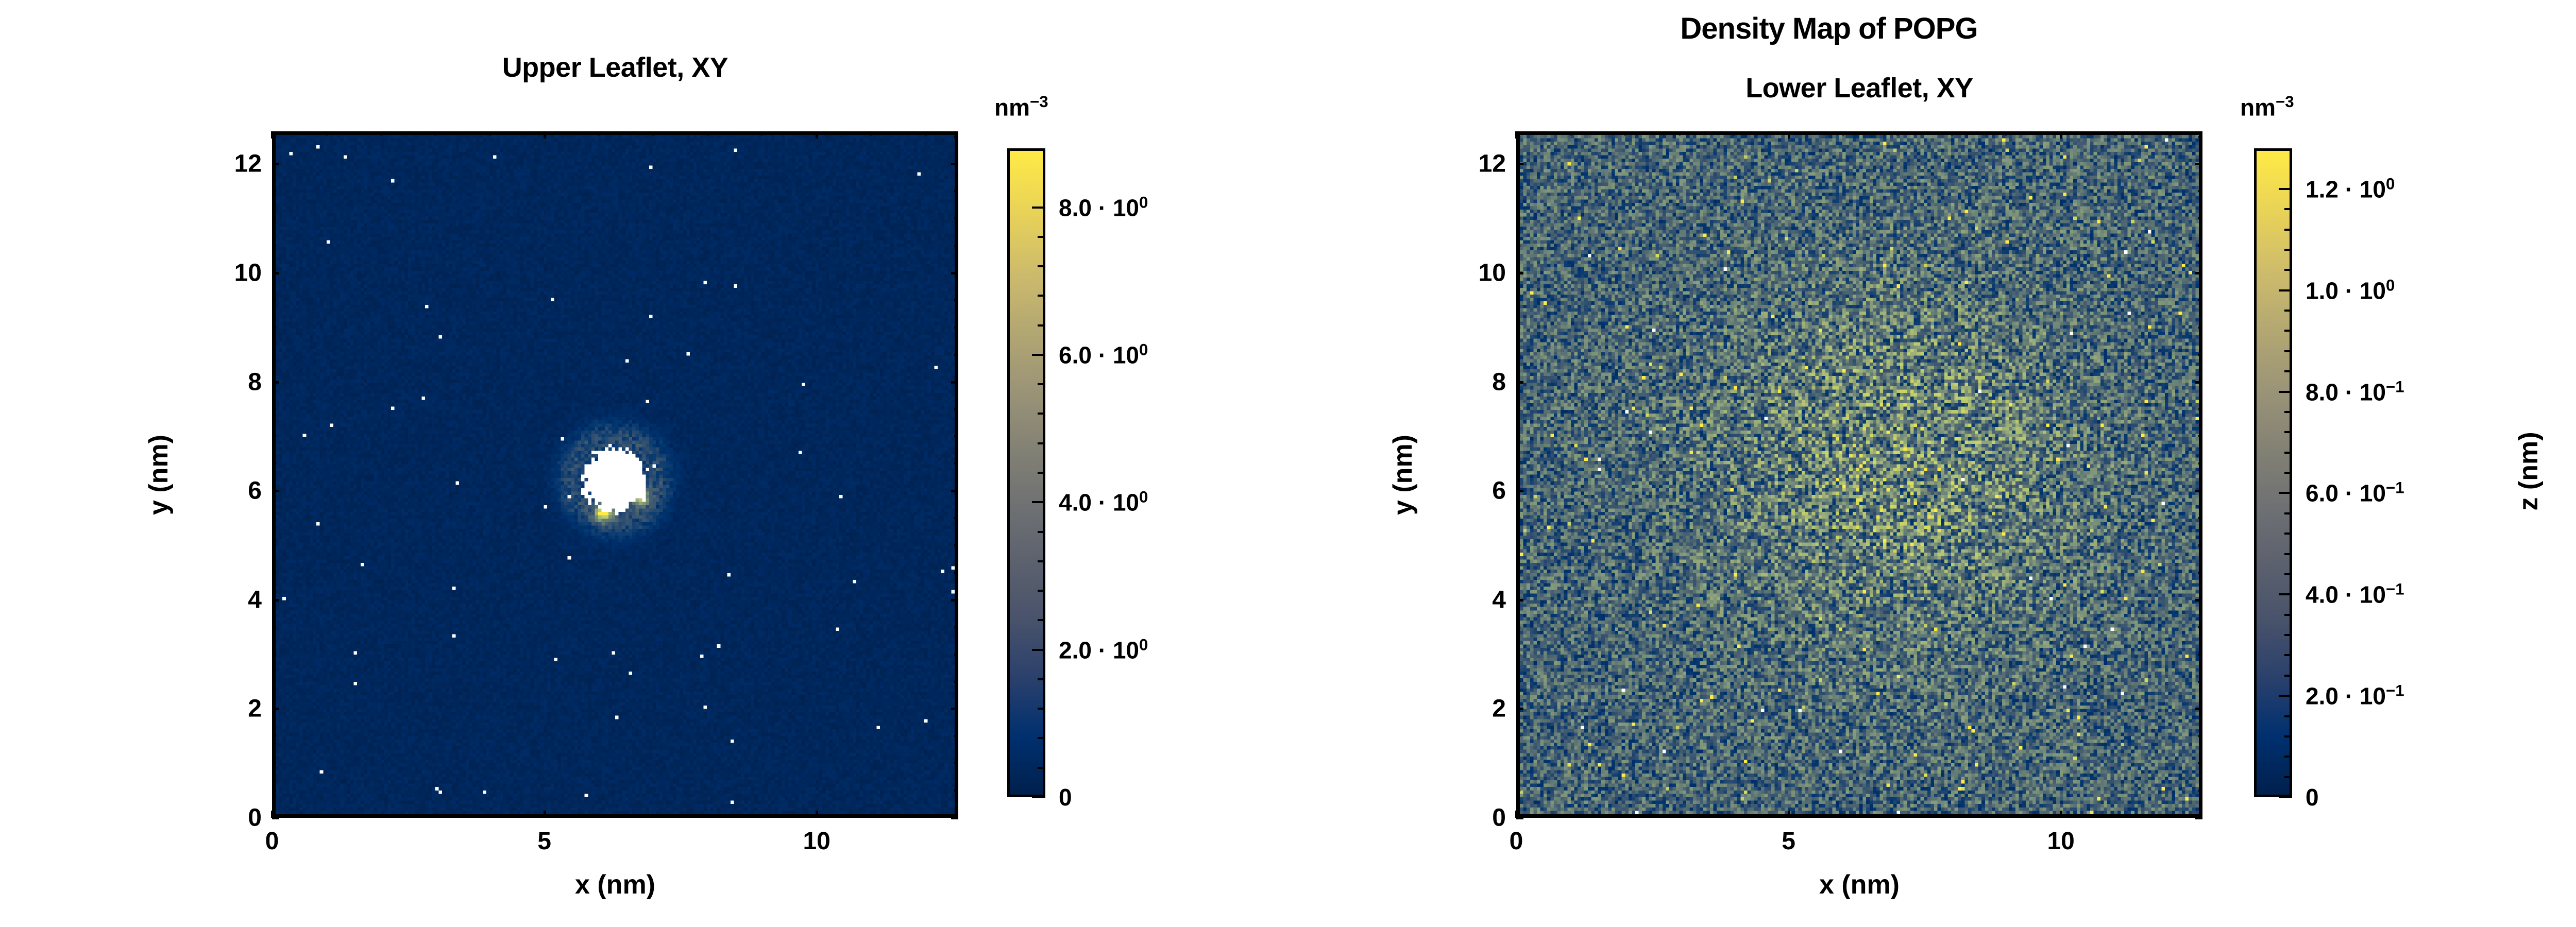 This screenshot has width=2576, height=927. What do you see at coordinates (2355, 696) in the screenshot?
I see `colorbar-ticklabel: 2.0 · 10⁻¹` at bounding box center [2355, 696].